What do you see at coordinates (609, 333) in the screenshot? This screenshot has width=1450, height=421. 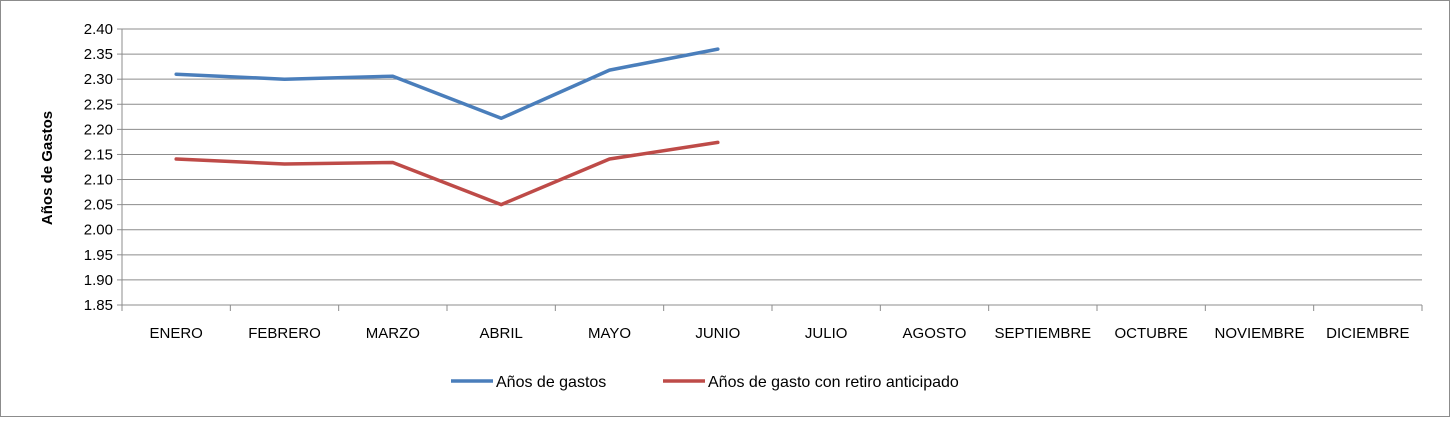 I see `x-tick-label: MAYO` at bounding box center [609, 333].